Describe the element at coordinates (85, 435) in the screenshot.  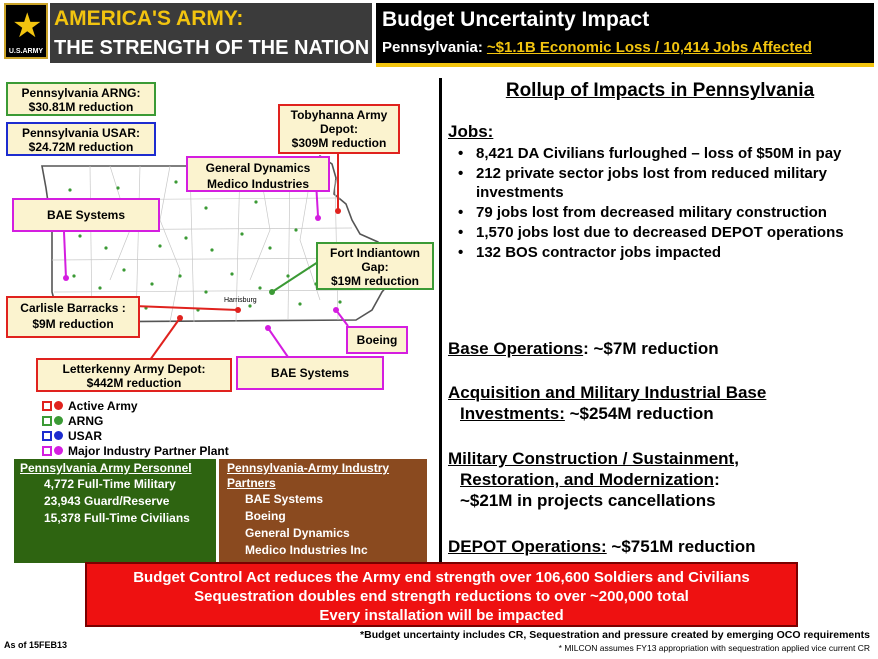
I see `legend-label: USAR` at that location.